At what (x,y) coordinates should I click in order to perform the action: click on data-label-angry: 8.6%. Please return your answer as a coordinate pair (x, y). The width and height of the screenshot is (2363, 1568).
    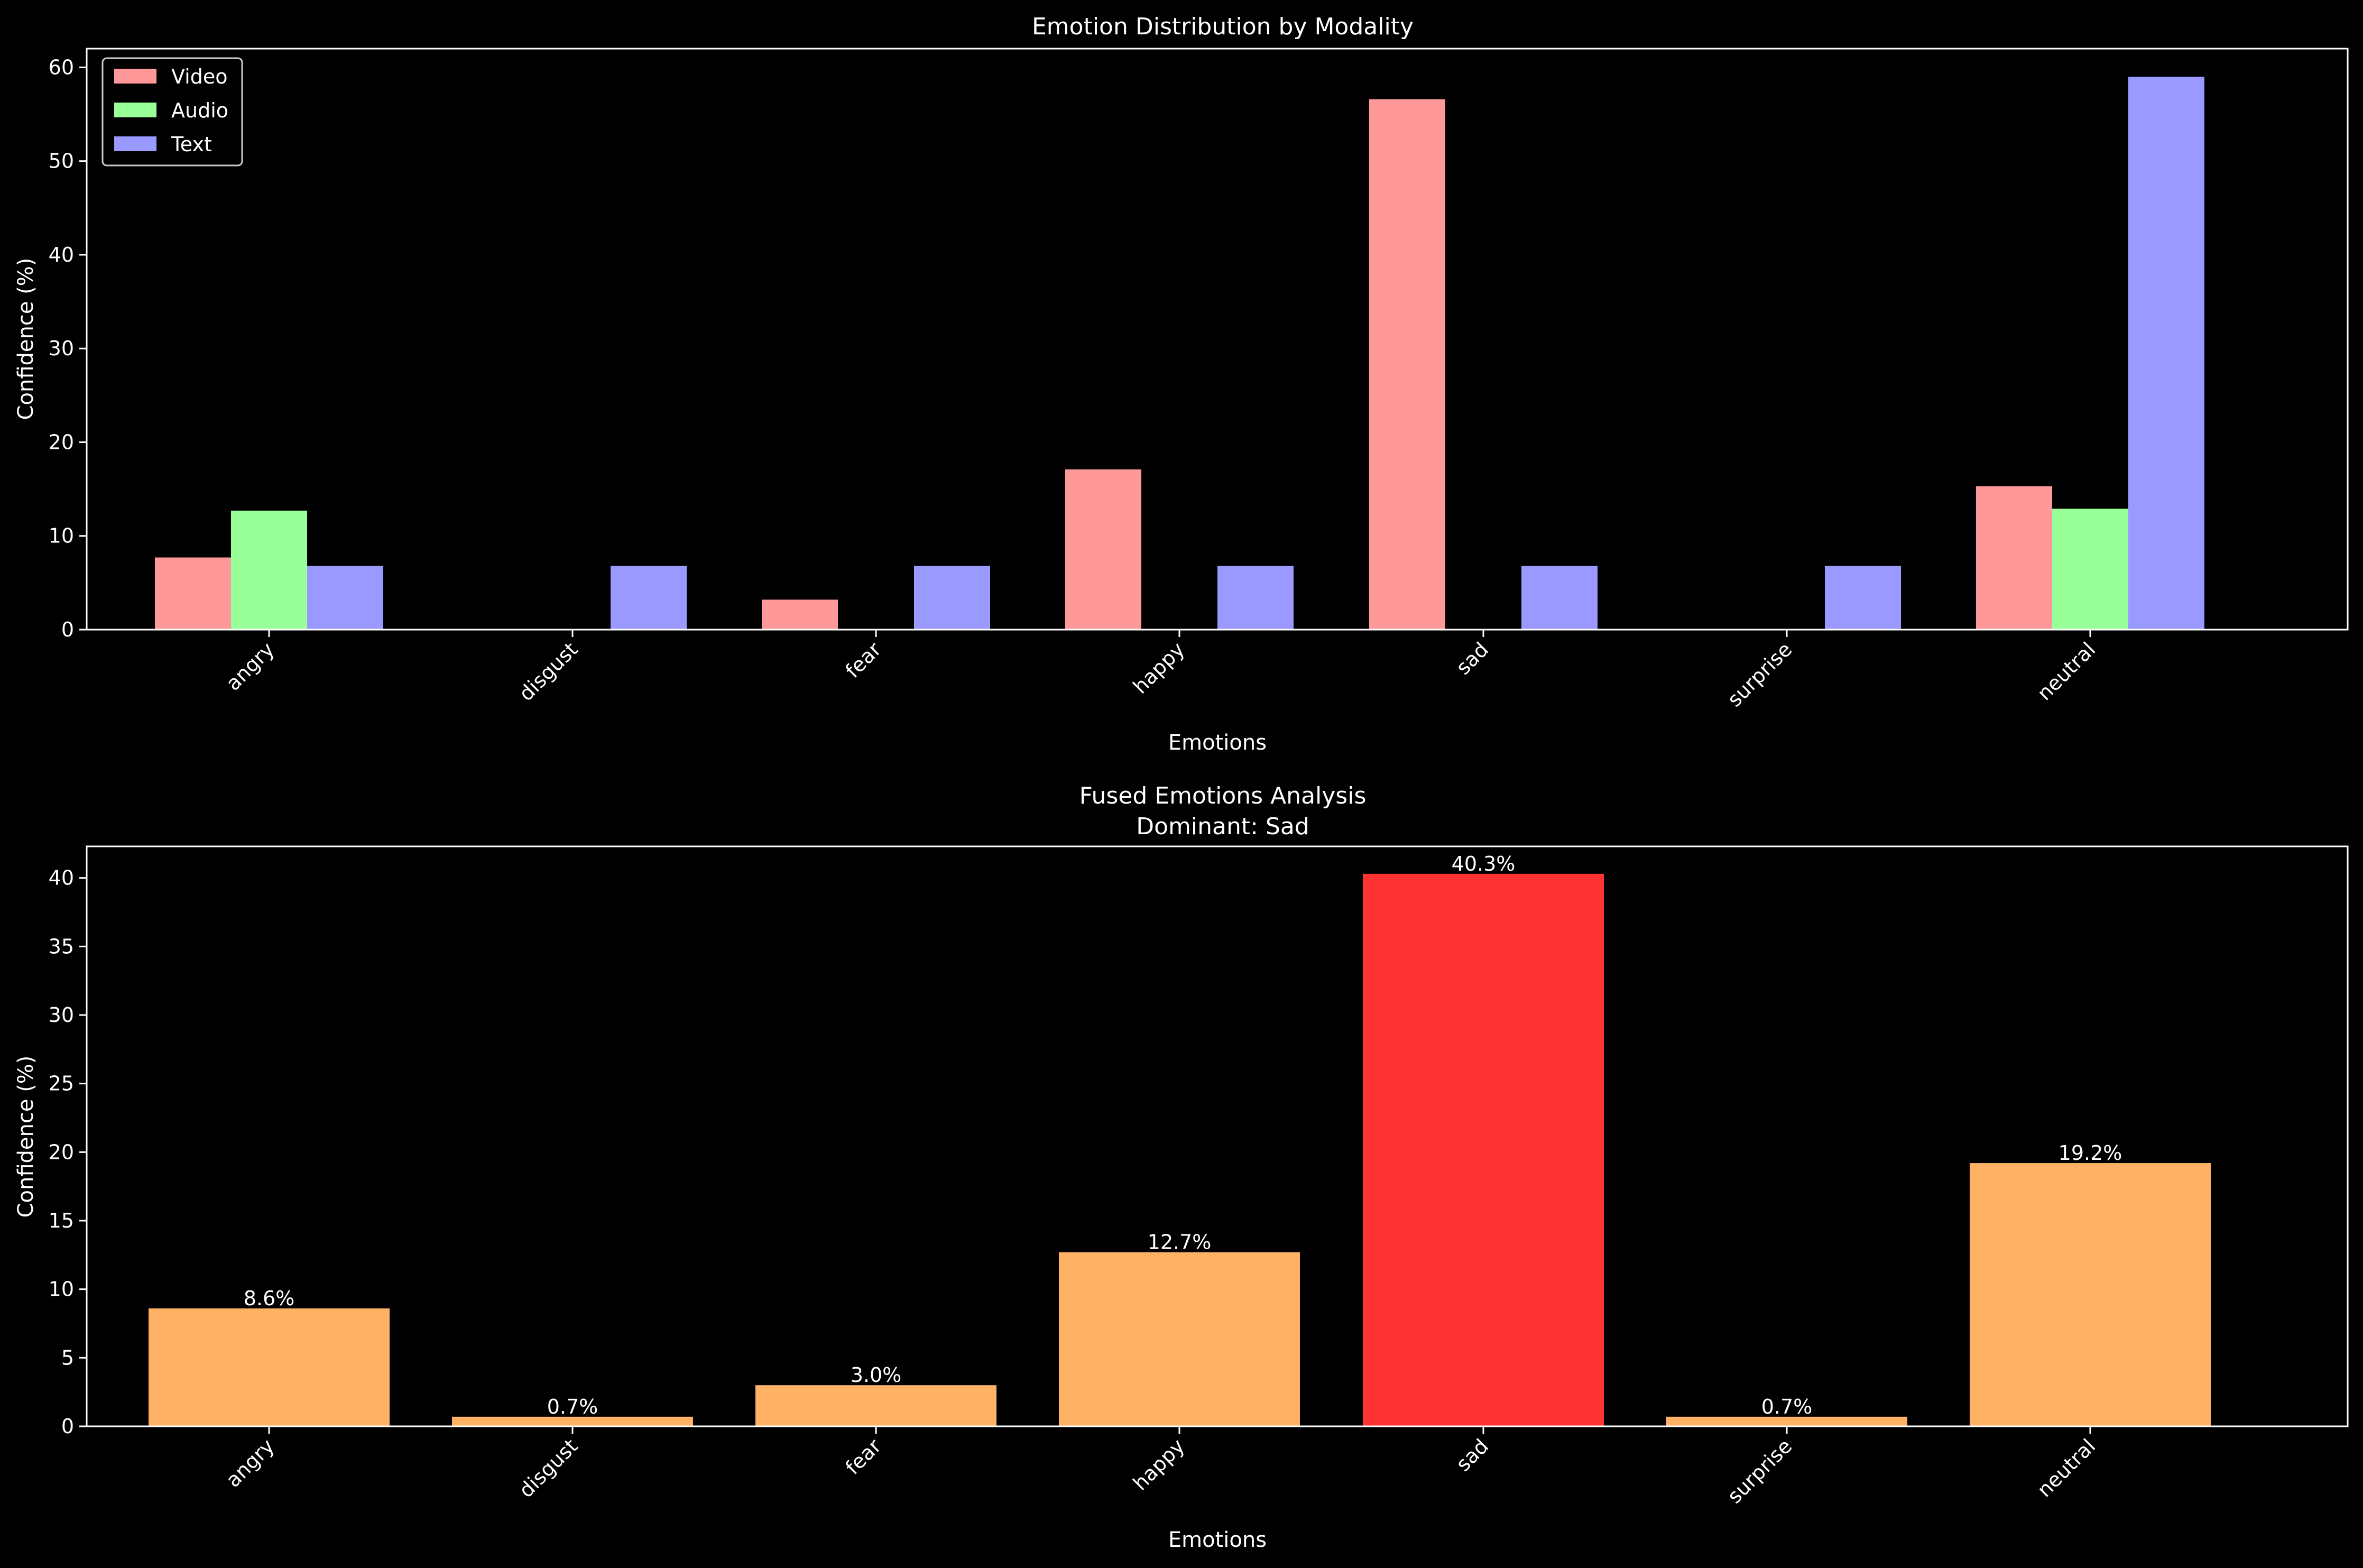
    Looking at the image, I should click on (269, 1298).